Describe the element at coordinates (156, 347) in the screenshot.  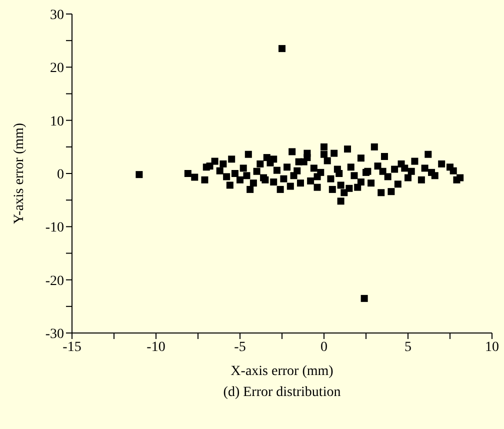
I see `x-tick-label: -10` at that location.